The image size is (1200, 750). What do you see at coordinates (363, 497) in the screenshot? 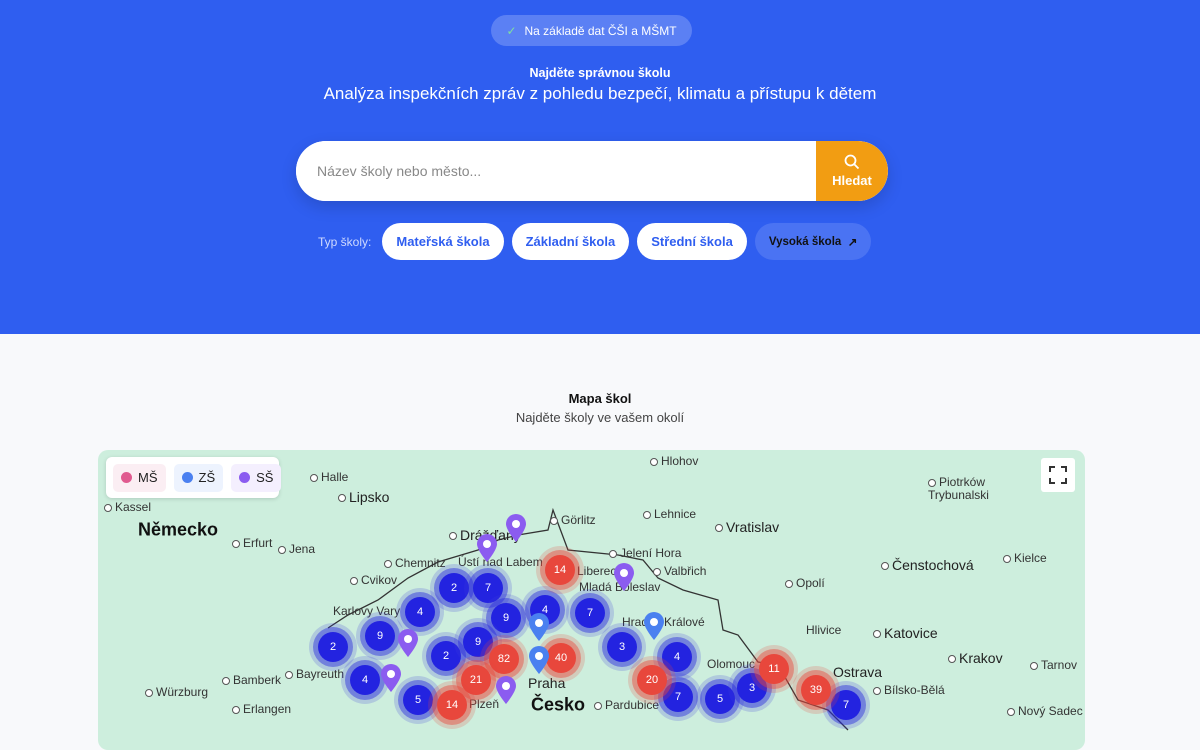
I see `city-label: Lipsko` at bounding box center [363, 497].